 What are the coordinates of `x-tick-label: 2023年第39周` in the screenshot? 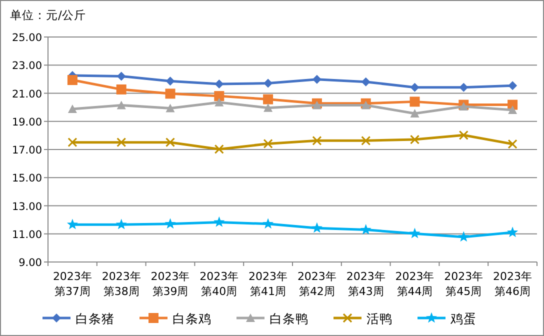 It's located at (170, 284).